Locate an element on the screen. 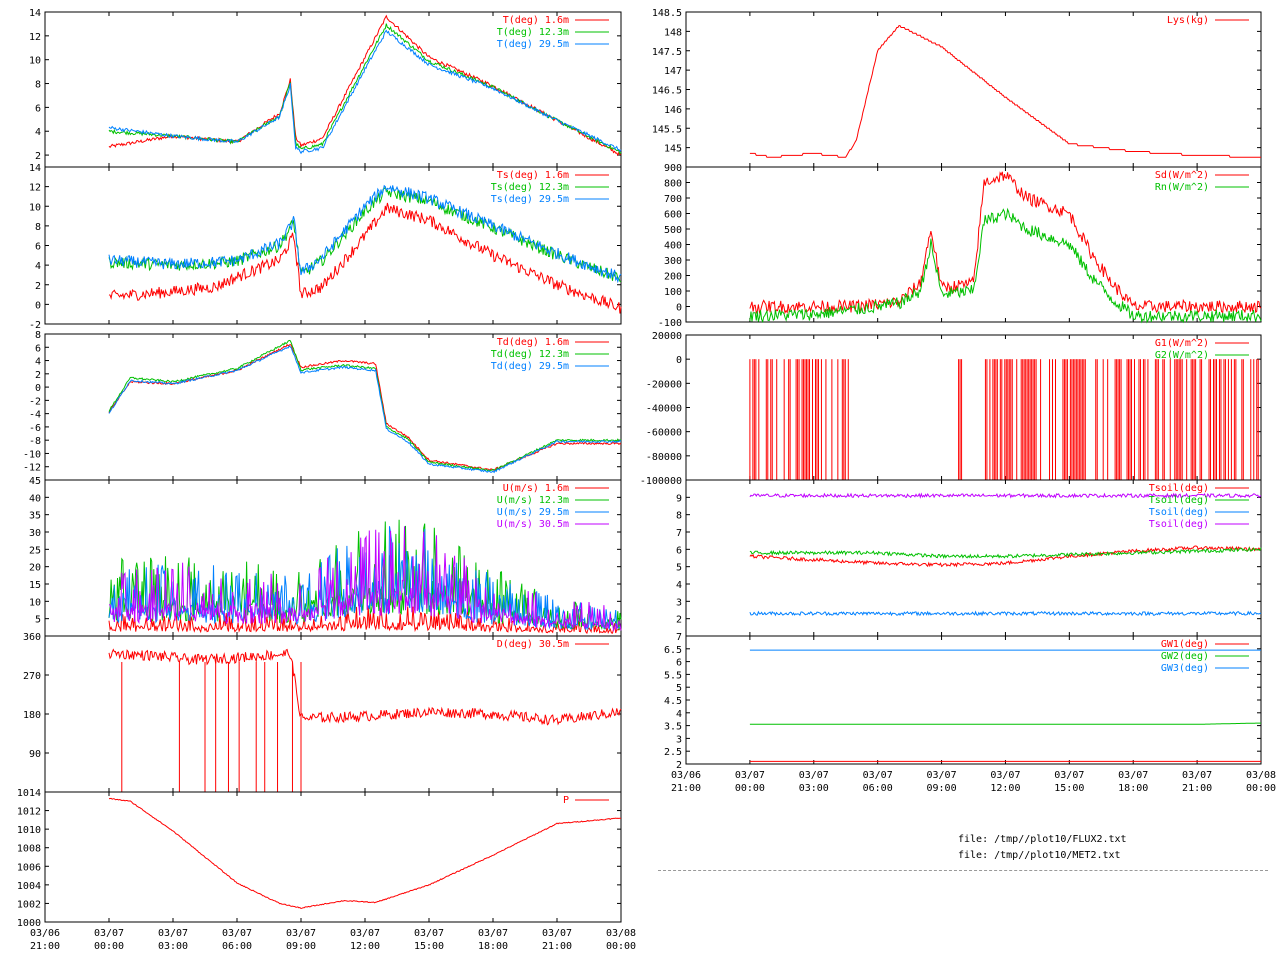 This screenshot has width=1280, height=960. legend-label: T(deg) 12.3m is located at coordinates (533, 32).